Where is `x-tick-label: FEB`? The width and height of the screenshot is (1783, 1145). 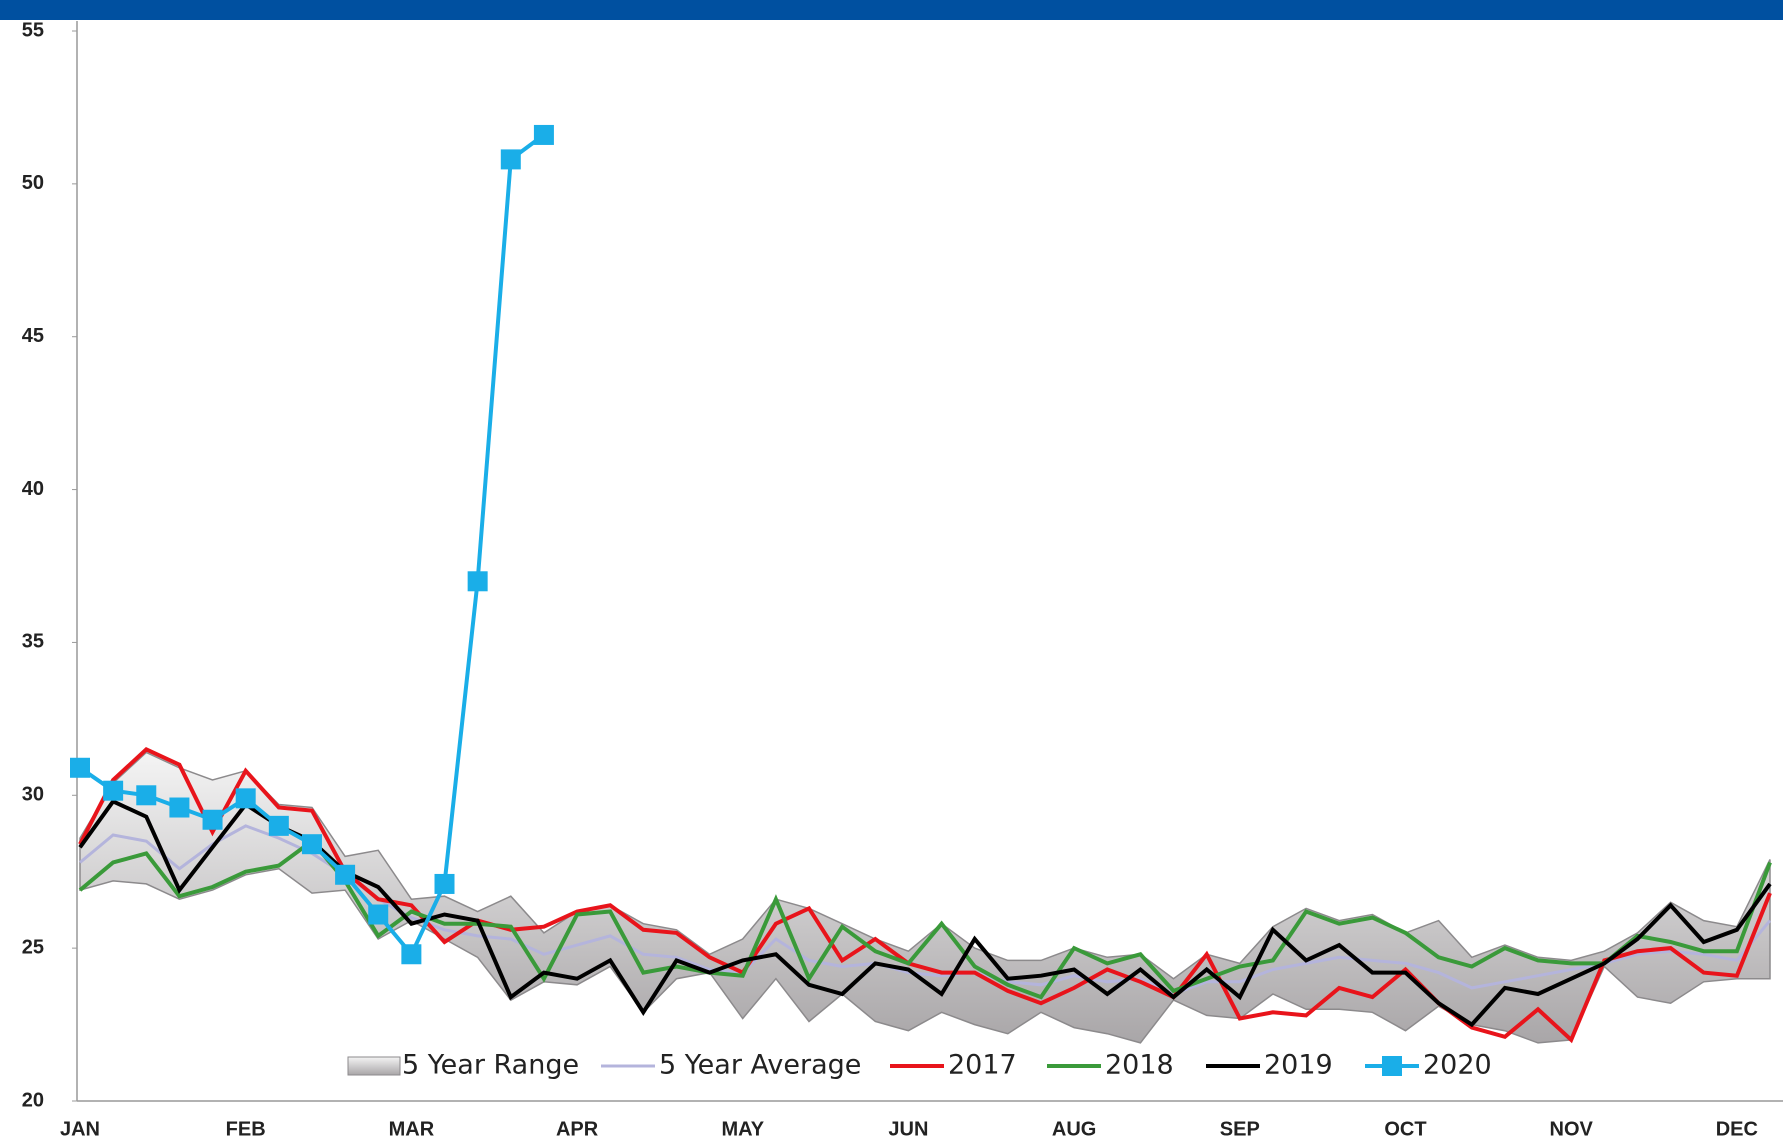 x-tick-label: FEB is located at coordinates (246, 1129).